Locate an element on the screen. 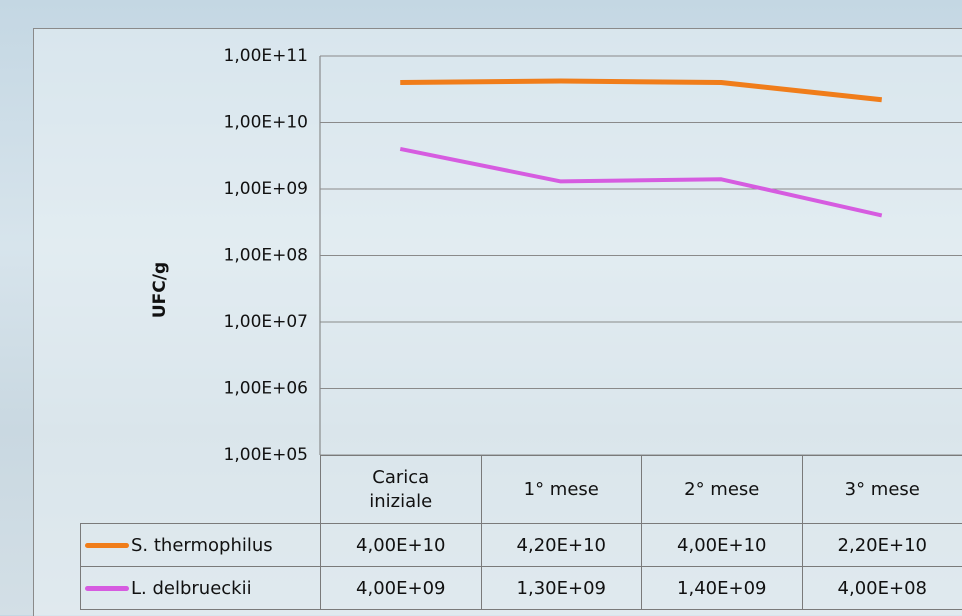  value-label: 4,00E+08 is located at coordinates (882, 588).